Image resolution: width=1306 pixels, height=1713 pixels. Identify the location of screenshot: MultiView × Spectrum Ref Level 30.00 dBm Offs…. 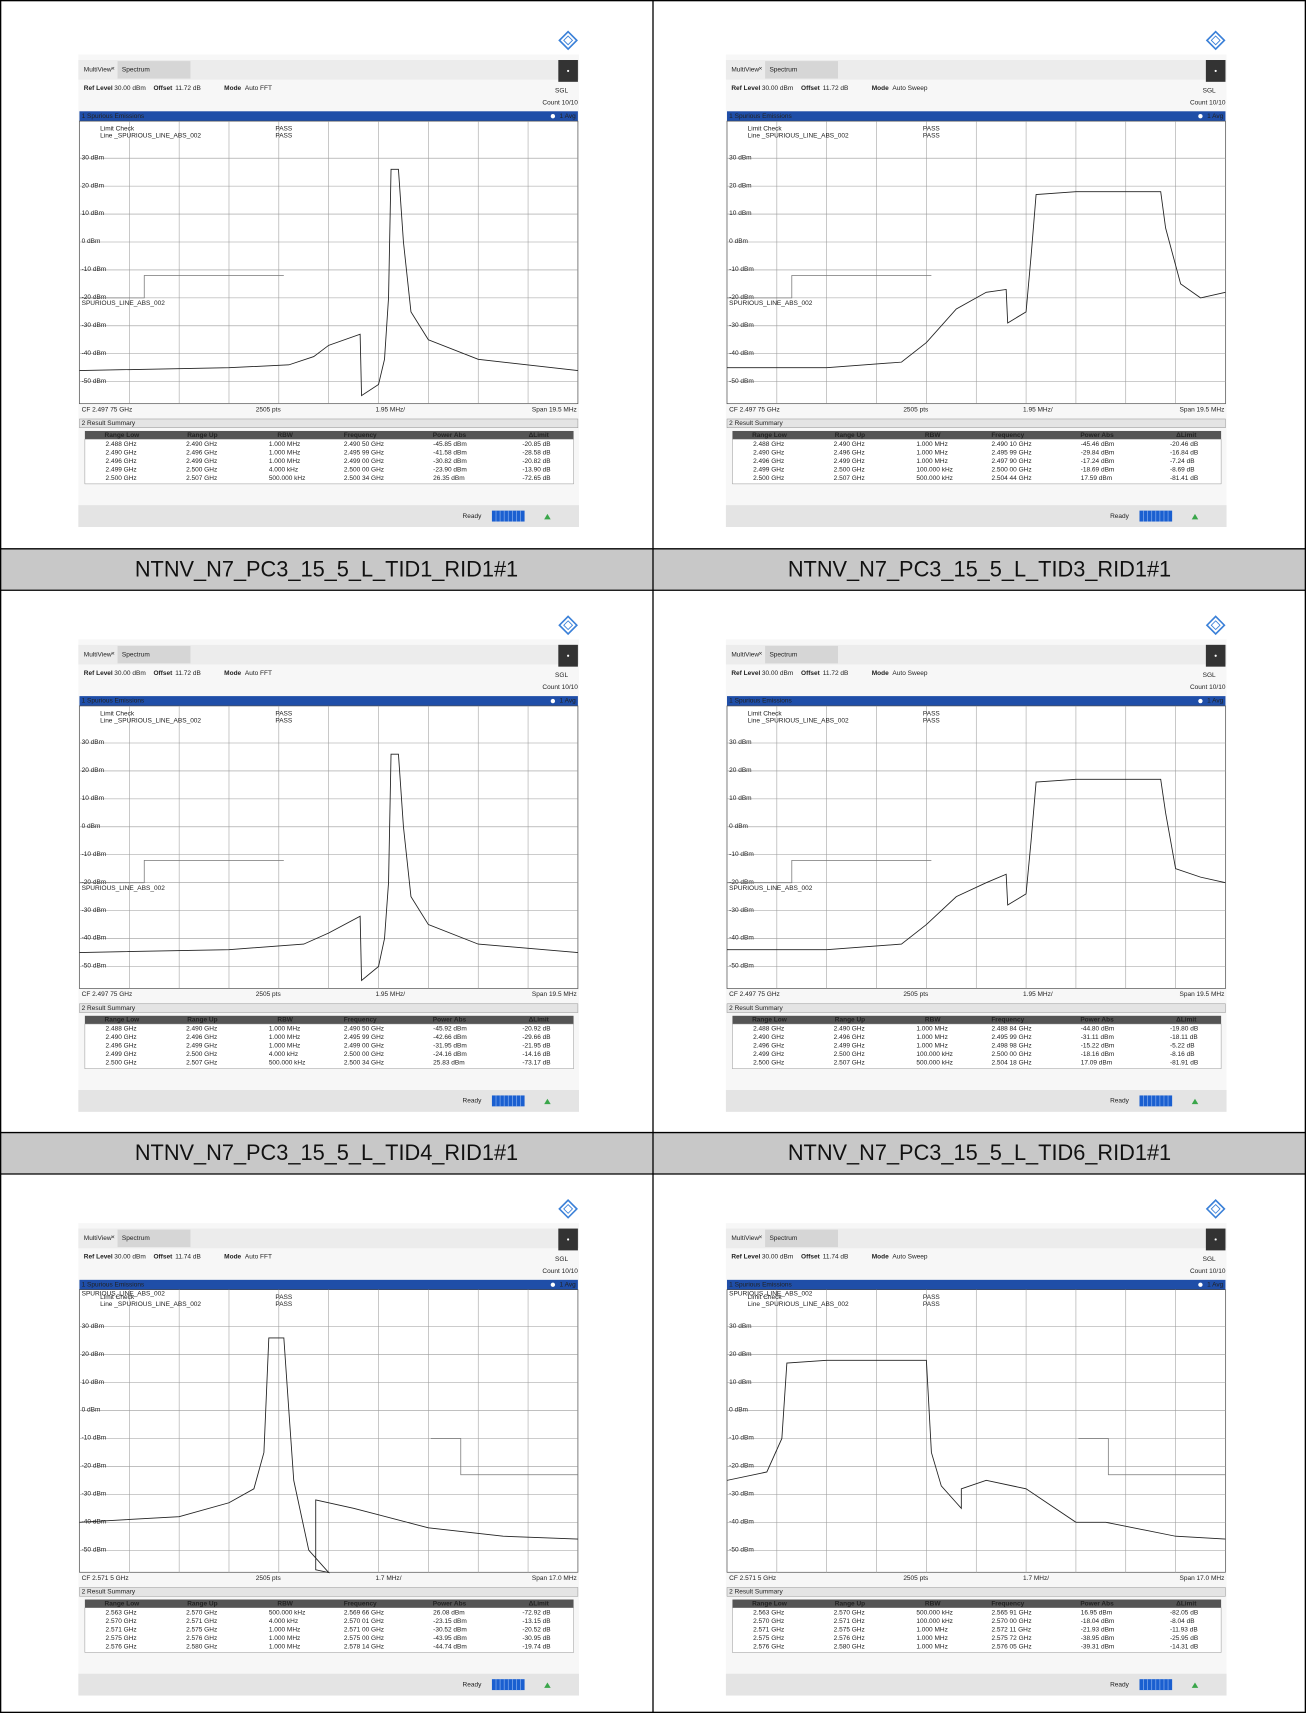
(328, 278).